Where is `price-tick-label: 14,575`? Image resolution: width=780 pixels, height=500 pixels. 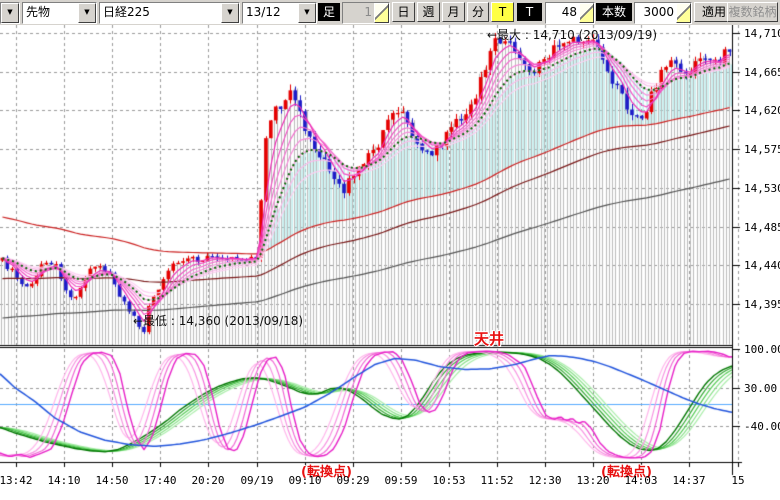
price-tick-label: 14,575 is located at coordinates (762, 149).